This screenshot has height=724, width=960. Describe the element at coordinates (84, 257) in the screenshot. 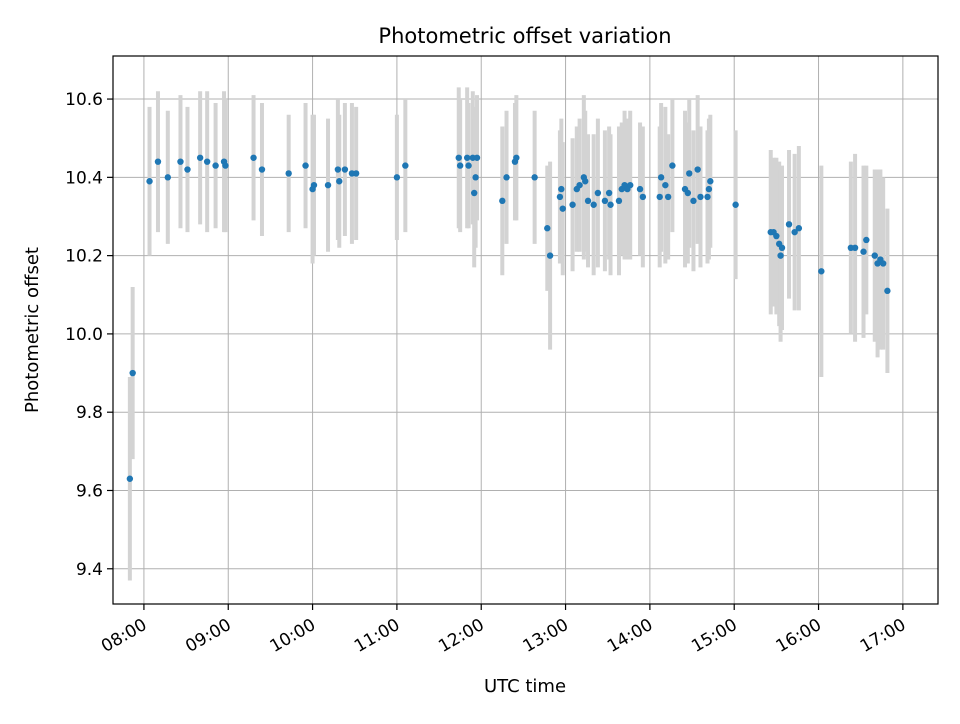

I see `y-tick-label: 10.2` at that location.